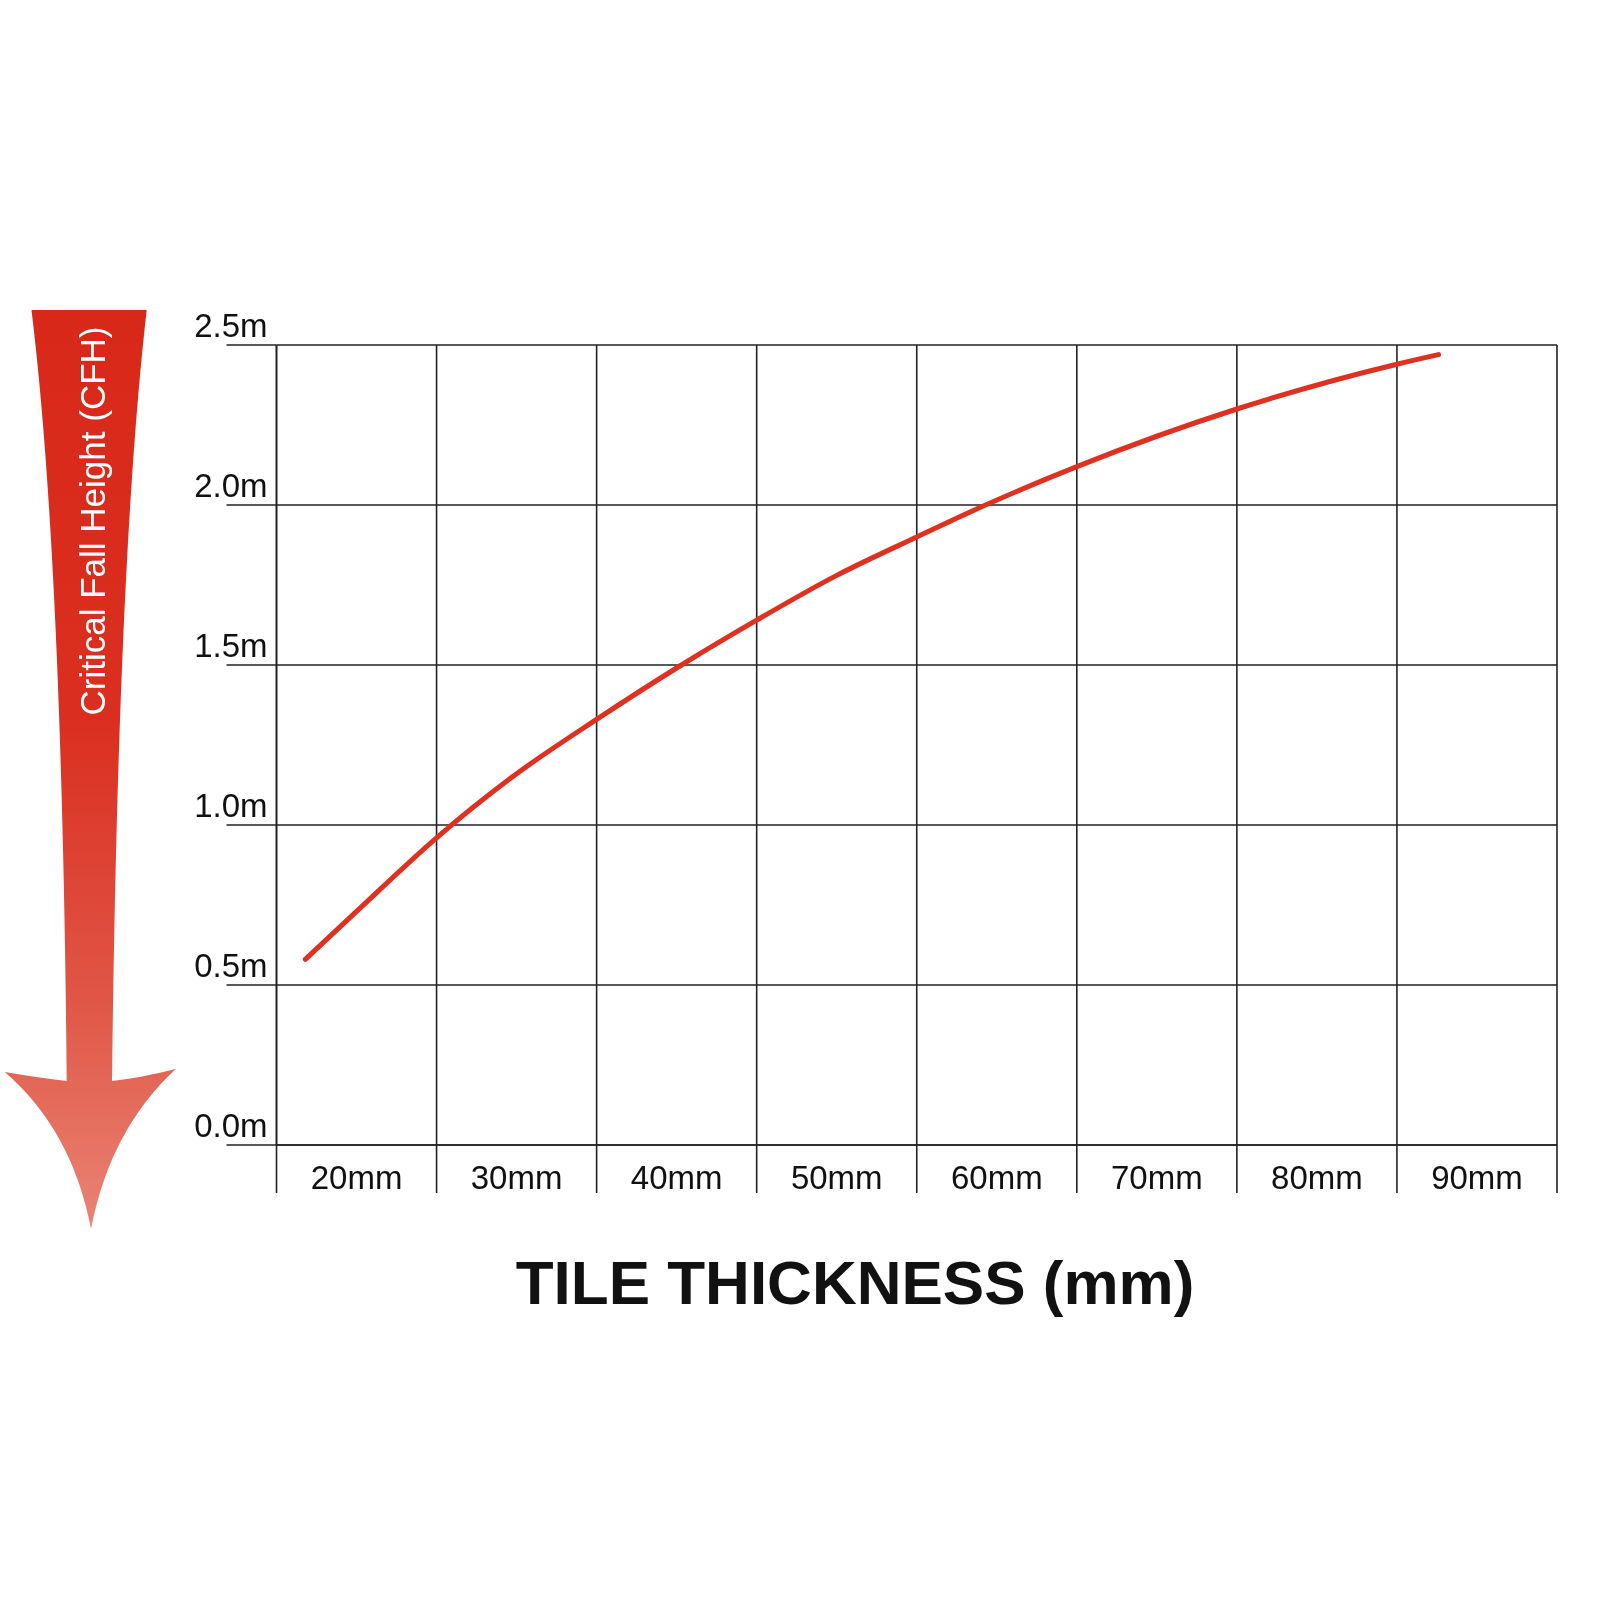 The height and width of the screenshot is (1600, 1600). I want to click on y-tick-label: 0.0m, so click(231, 1125).